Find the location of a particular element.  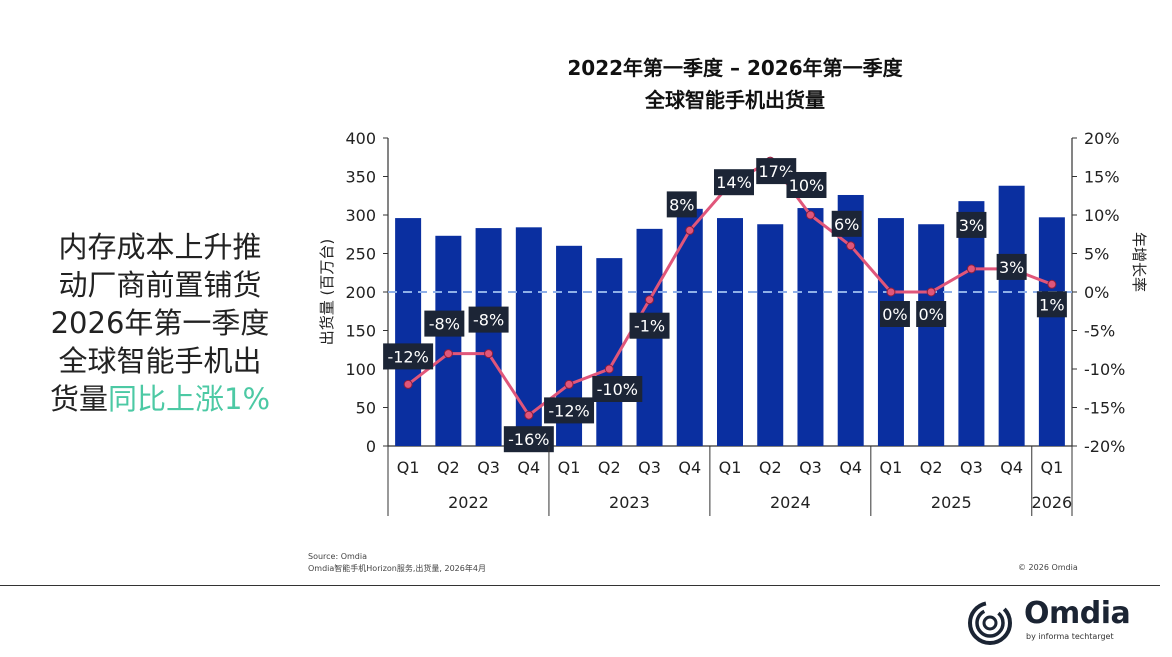

growth-label: -16% is located at coordinates (528, 439).